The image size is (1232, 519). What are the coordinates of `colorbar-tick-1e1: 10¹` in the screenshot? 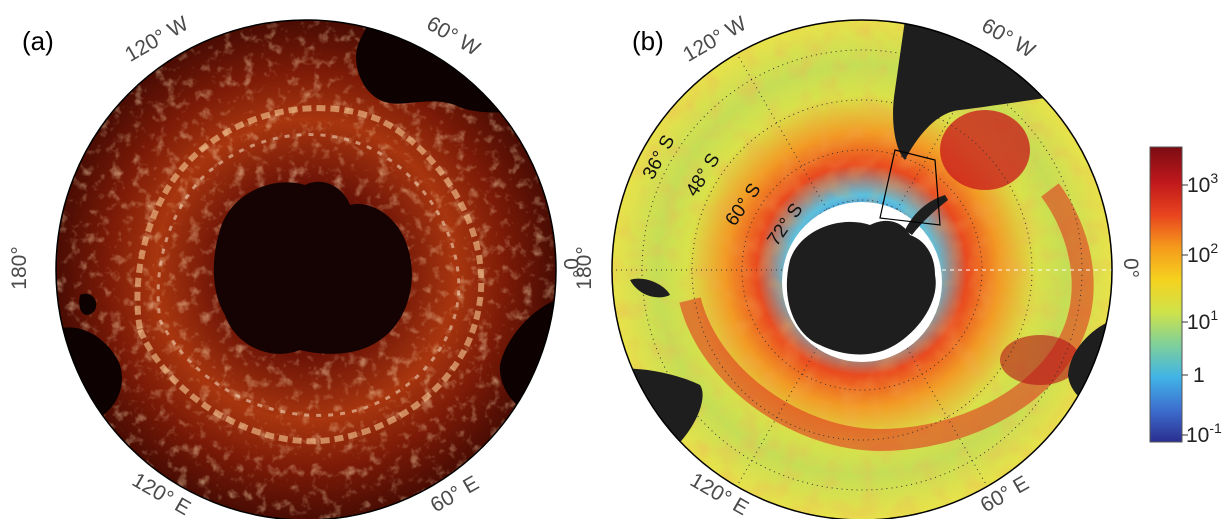 It's located at (1200, 320).